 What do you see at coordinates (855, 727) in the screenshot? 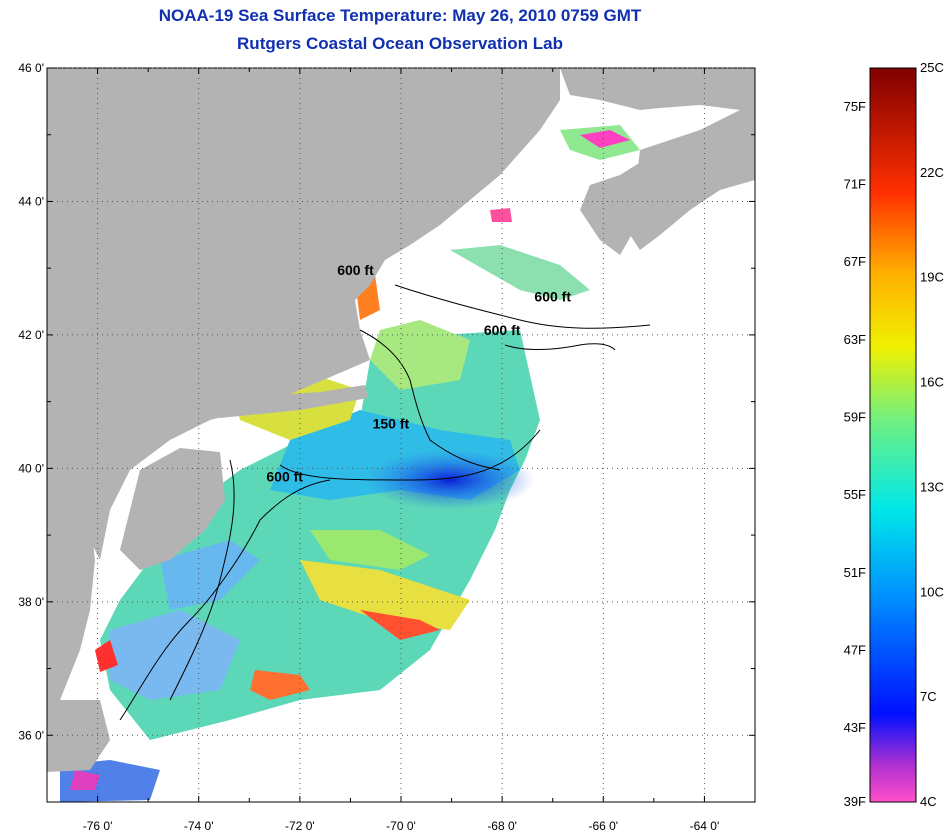
I see `colorbar-f-label: 43F` at bounding box center [855, 727].